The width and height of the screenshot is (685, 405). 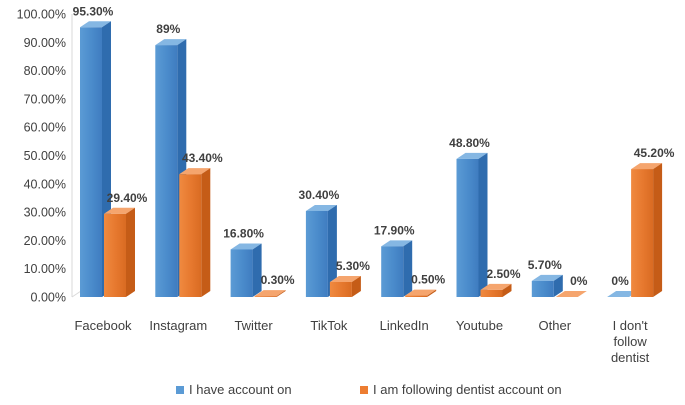 I want to click on y-tick-label: 50.00%, so click(x=45, y=156).